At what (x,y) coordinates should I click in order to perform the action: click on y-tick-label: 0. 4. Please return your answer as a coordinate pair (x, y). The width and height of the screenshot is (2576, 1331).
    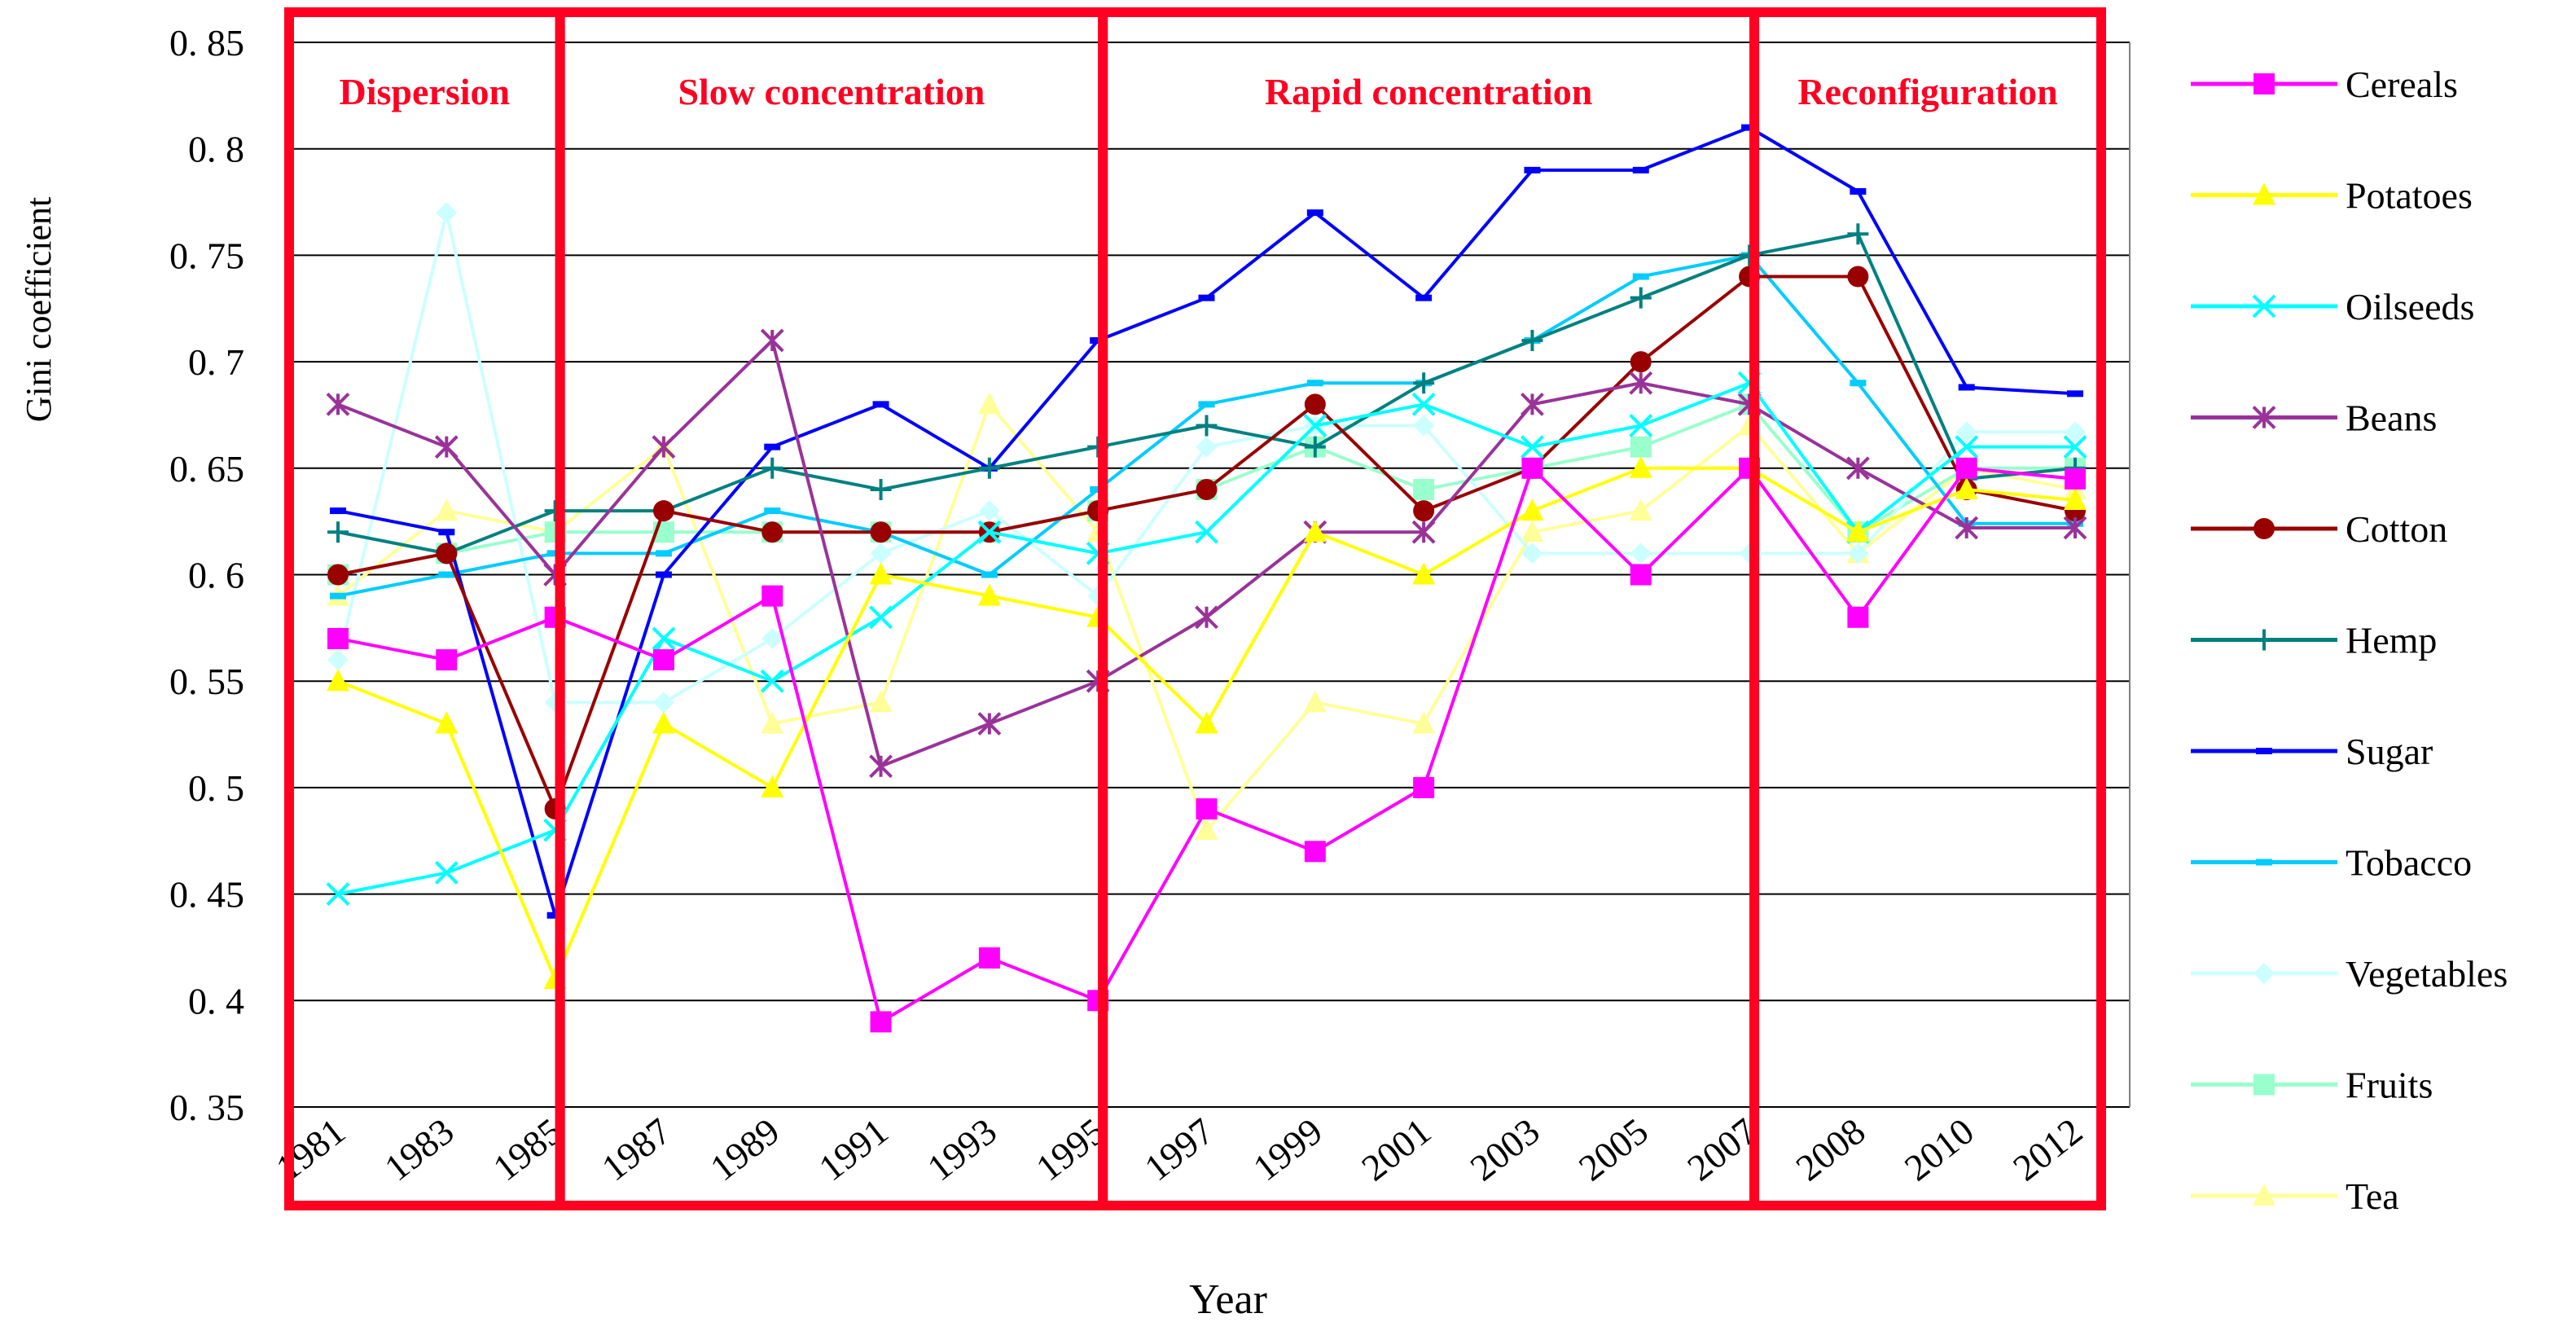
    Looking at the image, I should click on (216, 1000).